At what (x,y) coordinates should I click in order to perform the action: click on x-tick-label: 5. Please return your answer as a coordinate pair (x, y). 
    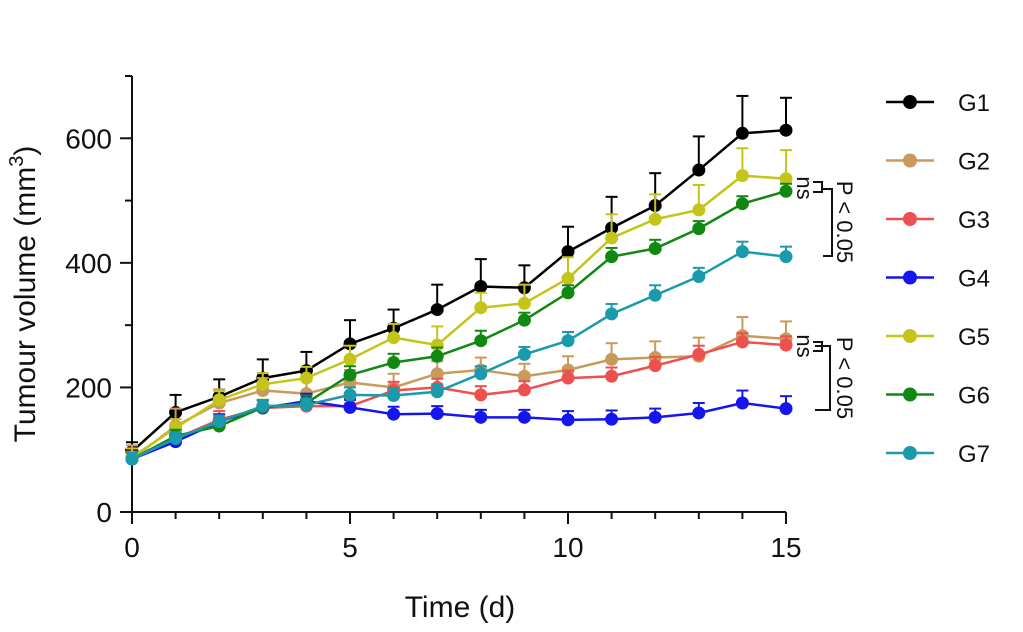
    Looking at the image, I should click on (350, 547).